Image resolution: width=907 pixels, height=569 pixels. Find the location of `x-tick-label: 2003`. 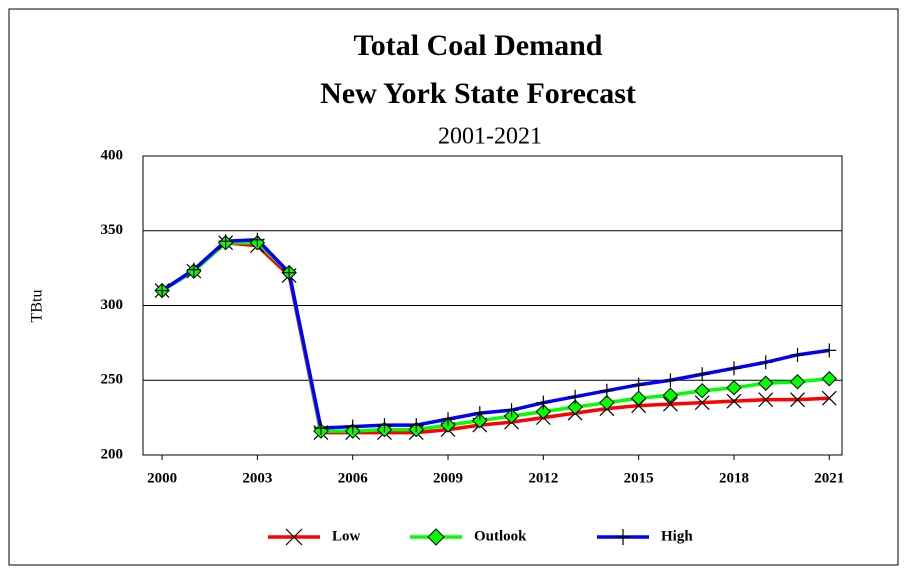

x-tick-label: 2003 is located at coordinates (257, 478).